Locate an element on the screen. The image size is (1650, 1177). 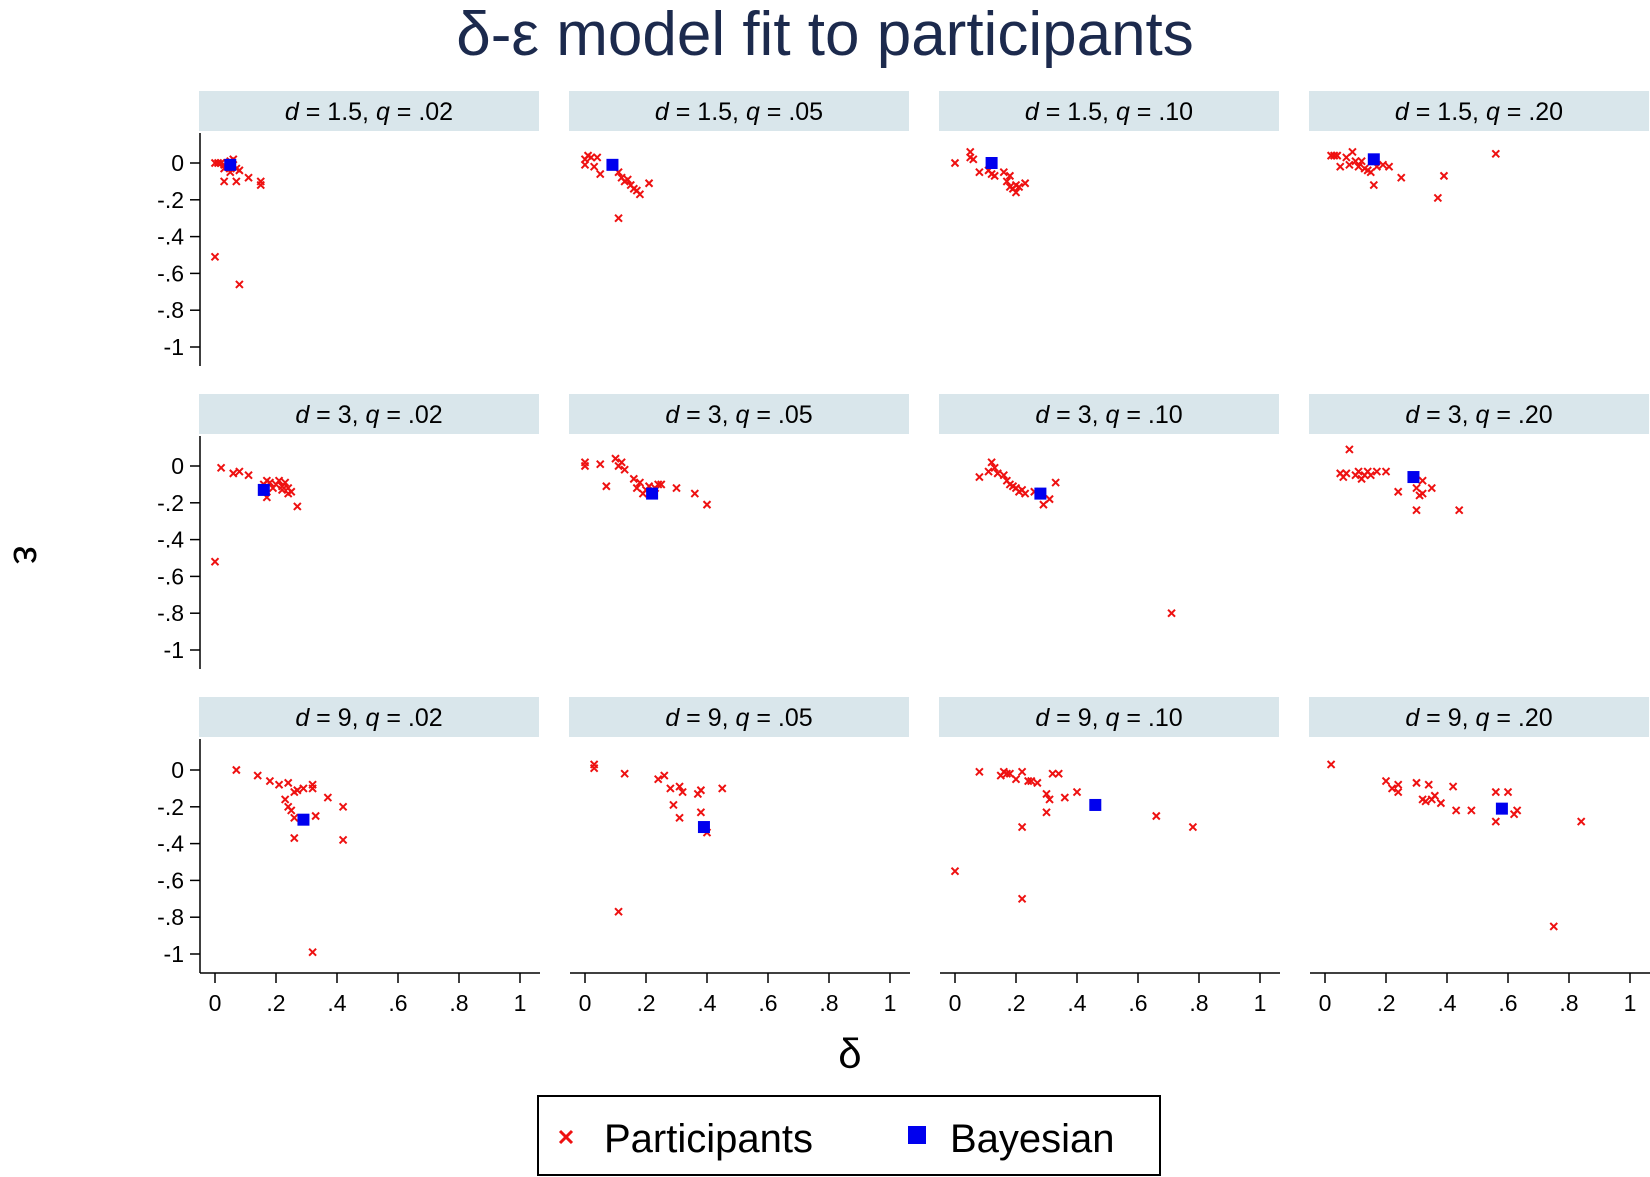
legend-bayesian-label: Bayesian is located at coordinates (1032, 1139).